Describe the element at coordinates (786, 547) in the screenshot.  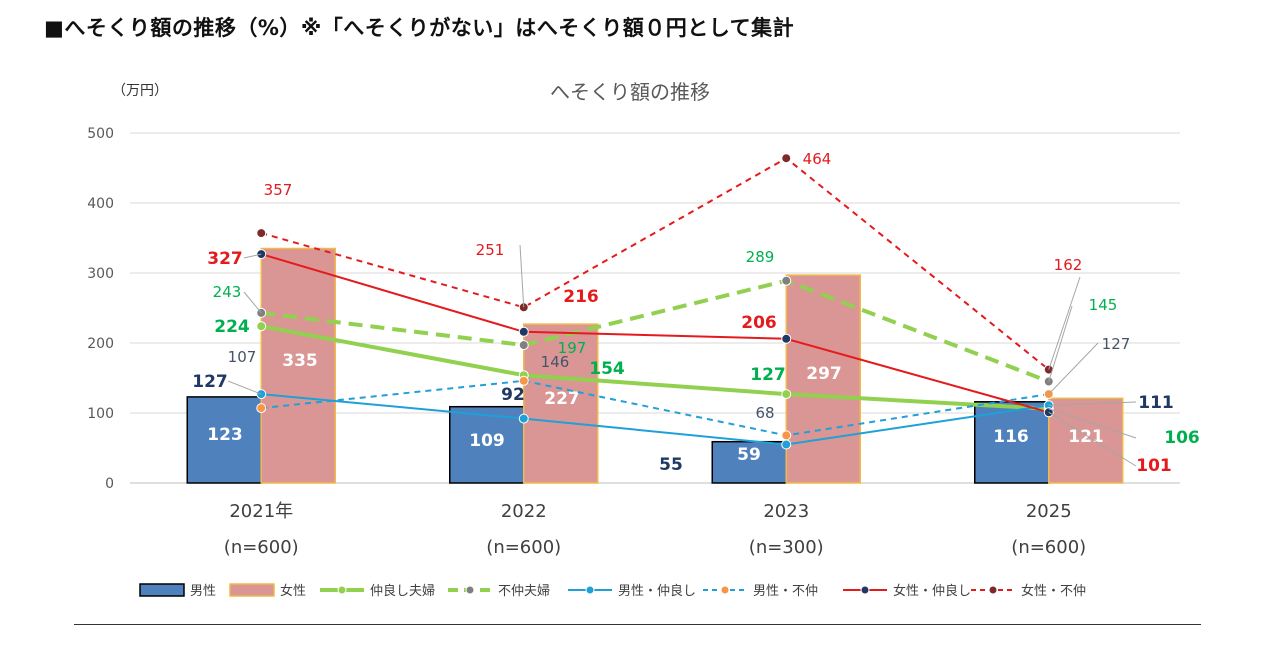
I see `x-tick-note: (n=300)` at that location.